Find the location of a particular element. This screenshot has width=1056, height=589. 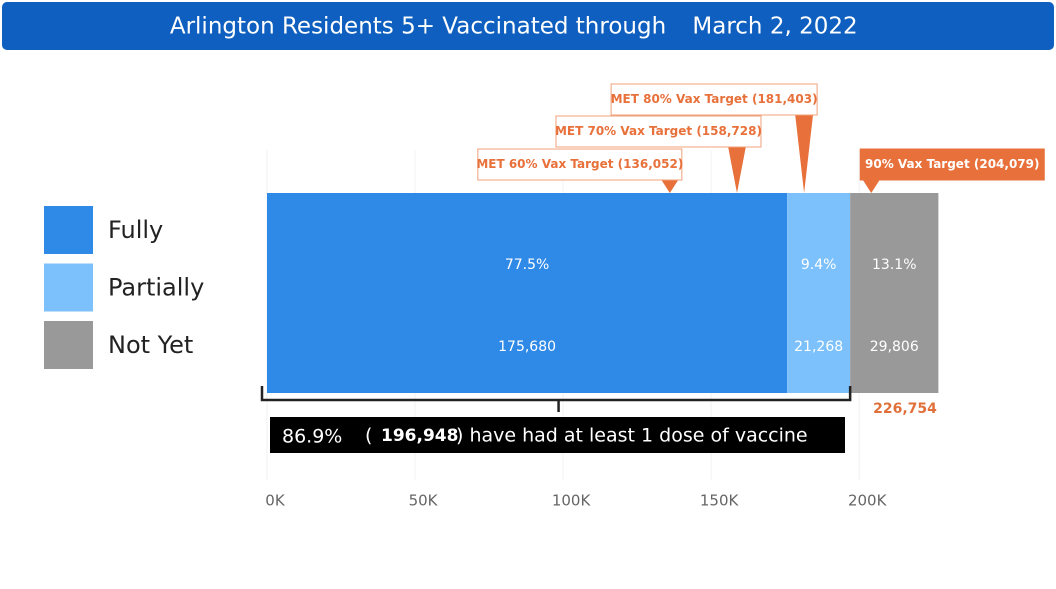

x-tick-label: 50K is located at coordinates (424, 501).